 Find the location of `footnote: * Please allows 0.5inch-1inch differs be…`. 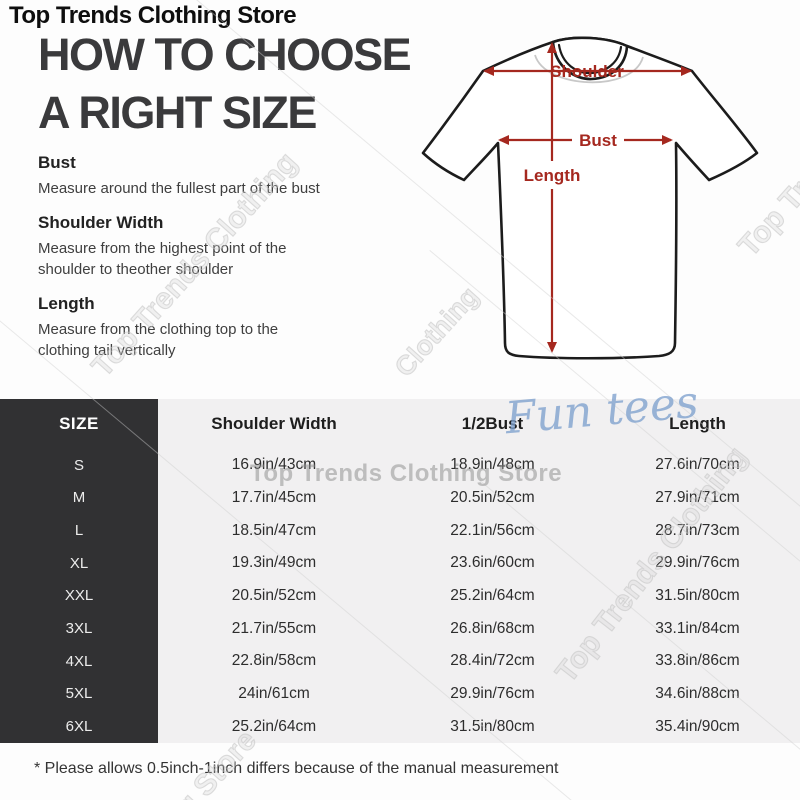

footnote: * Please allows 0.5inch-1inch differs be… is located at coordinates (296, 768).